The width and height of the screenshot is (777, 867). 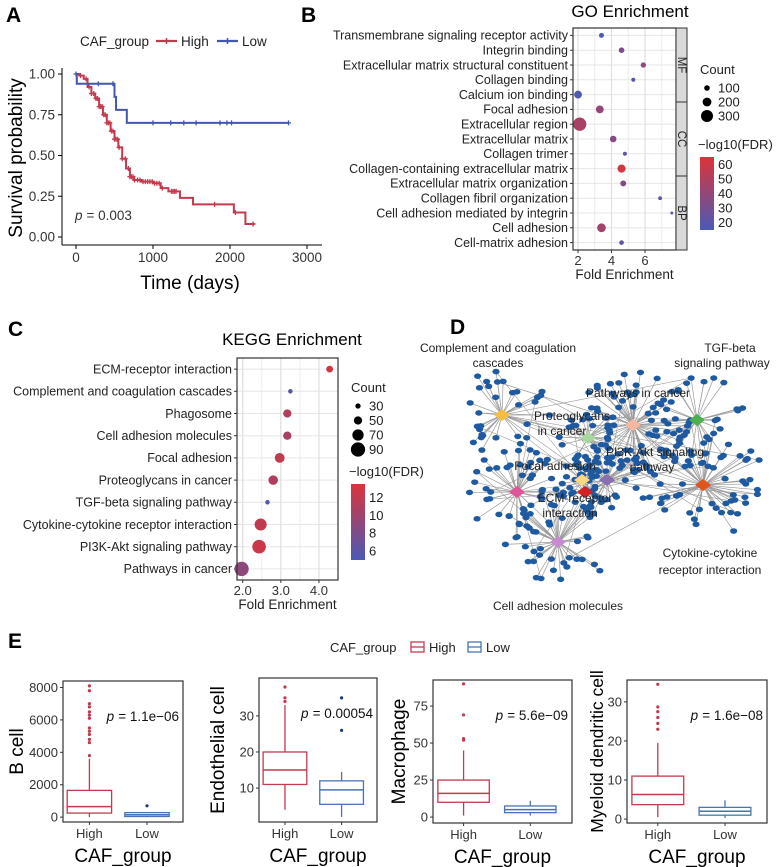 I want to click on facet-strip-bp, so click(x=681, y=213).